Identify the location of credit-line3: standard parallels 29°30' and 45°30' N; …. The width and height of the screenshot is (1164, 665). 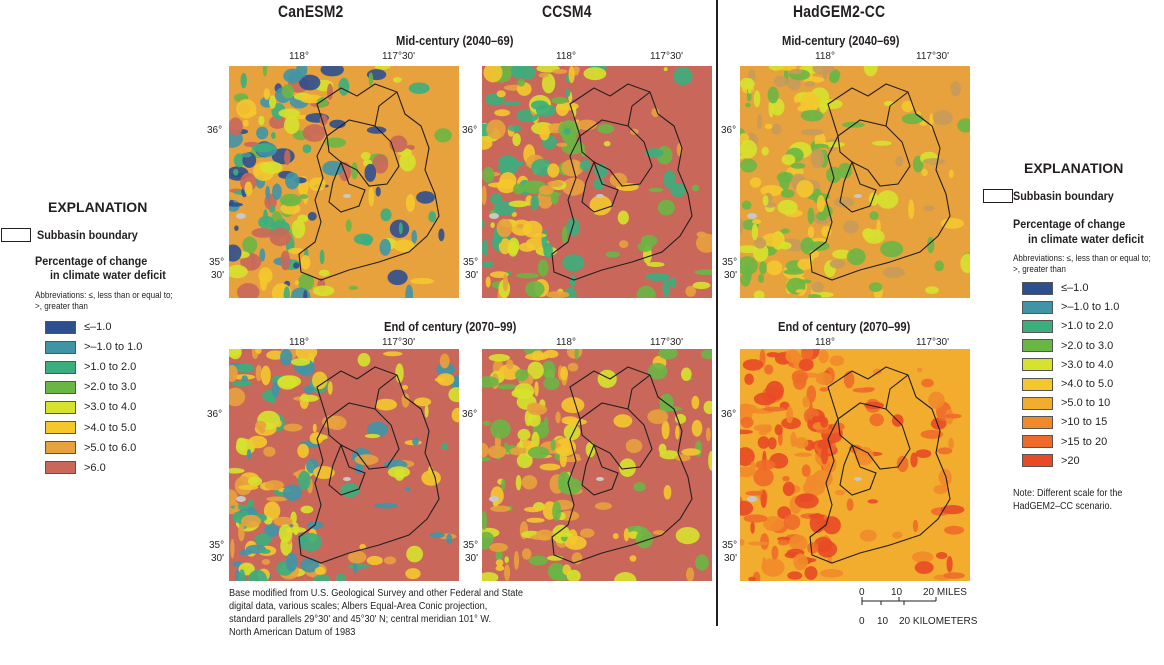
(360, 619).